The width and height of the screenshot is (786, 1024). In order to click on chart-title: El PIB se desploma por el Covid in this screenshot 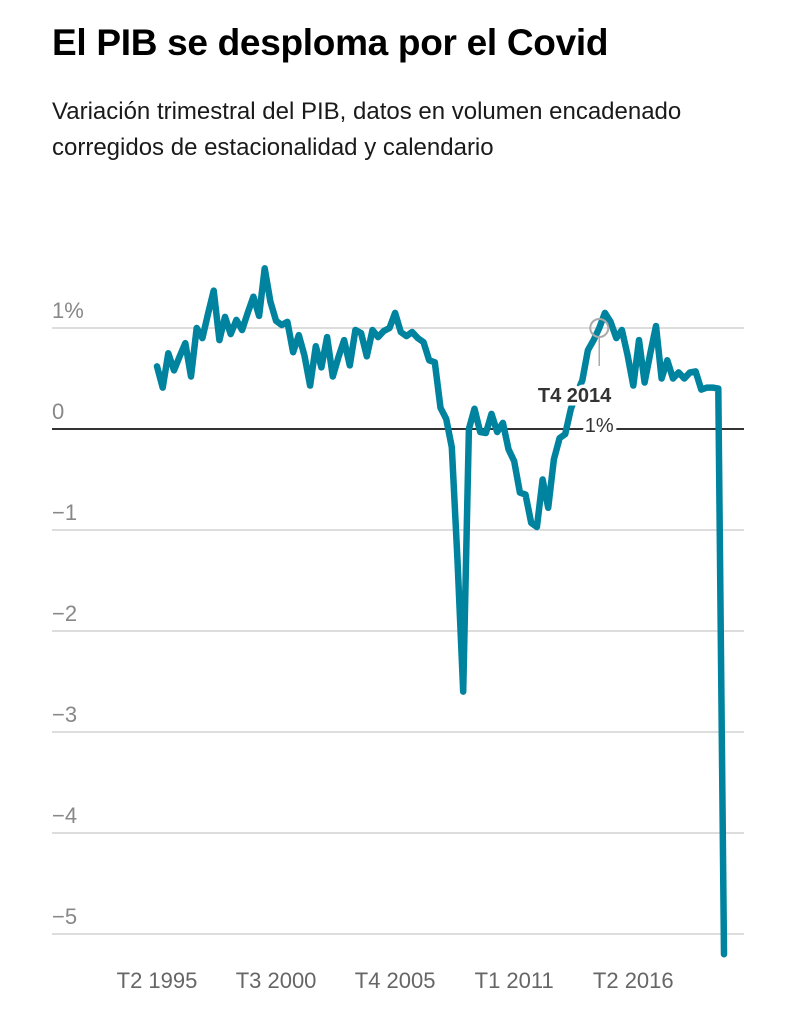, I will do `click(330, 42)`.